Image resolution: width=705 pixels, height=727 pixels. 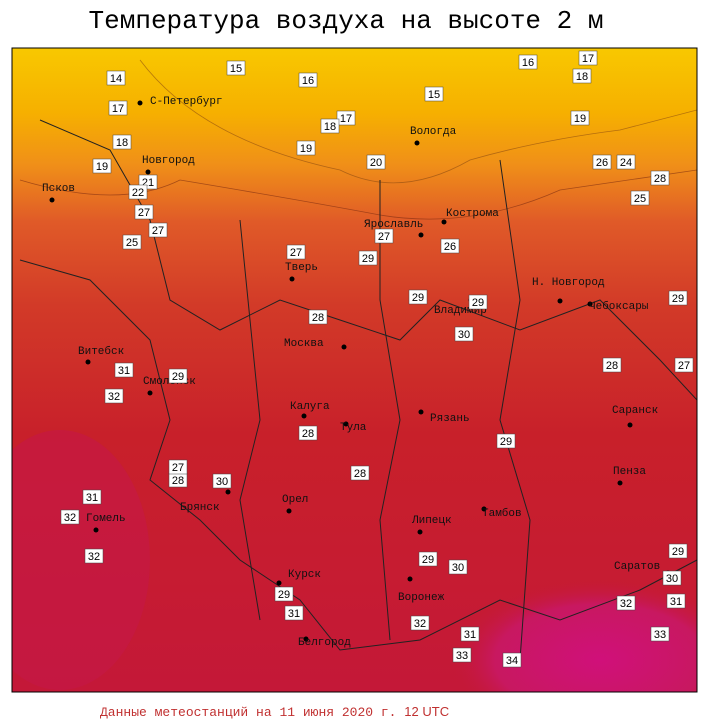 What do you see at coordinates (200, 508) in the screenshot?
I see `city-label: Брянск` at bounding box center [200, 508].